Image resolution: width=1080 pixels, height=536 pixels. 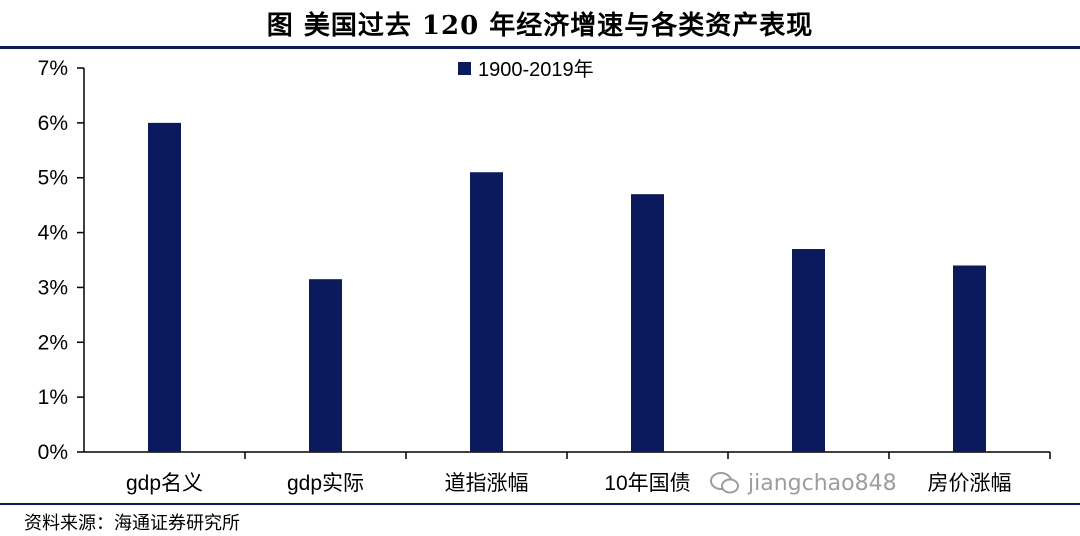 What do you see at coordinates (536, 69) in the screenshot?
I see `legend-label: 1900-2019年` at bounding box center [536, 69].